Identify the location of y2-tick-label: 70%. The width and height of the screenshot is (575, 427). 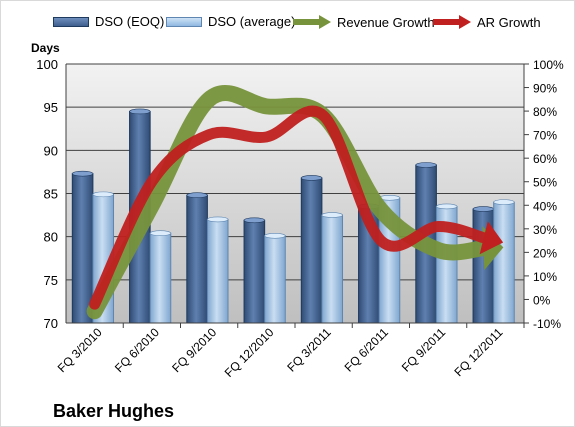
(545, 136).